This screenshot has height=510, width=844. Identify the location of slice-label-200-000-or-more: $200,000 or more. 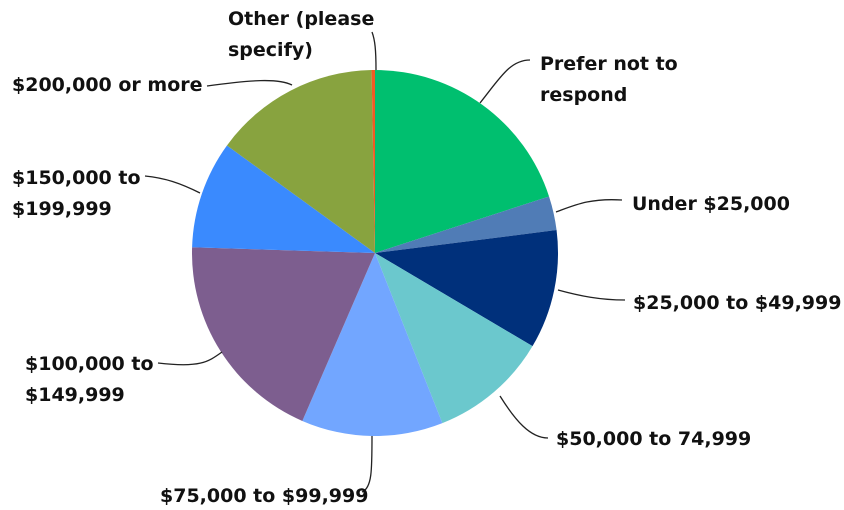
(107, 85).